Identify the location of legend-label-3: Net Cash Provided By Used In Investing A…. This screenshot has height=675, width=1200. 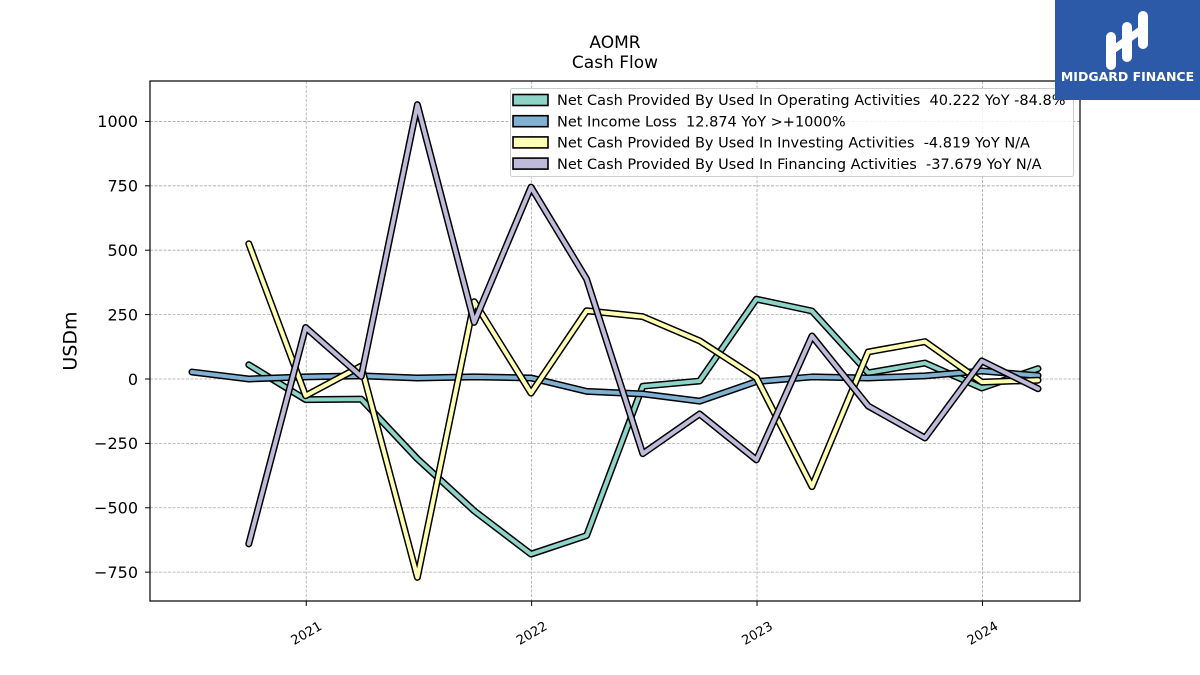
(793, 144).